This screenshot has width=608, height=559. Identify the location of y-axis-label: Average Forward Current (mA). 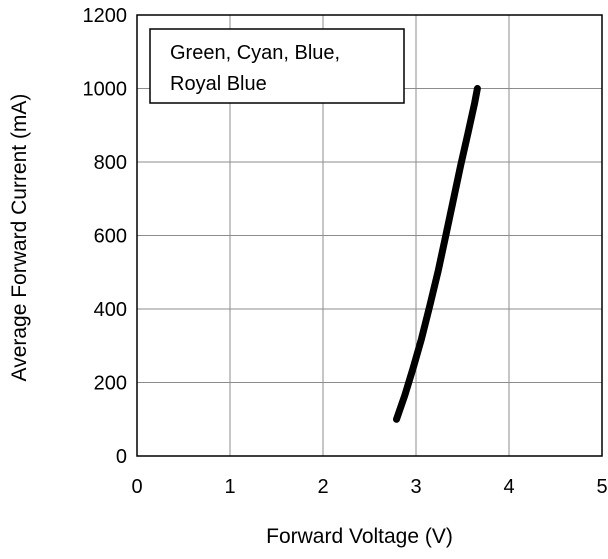
(19, 238).